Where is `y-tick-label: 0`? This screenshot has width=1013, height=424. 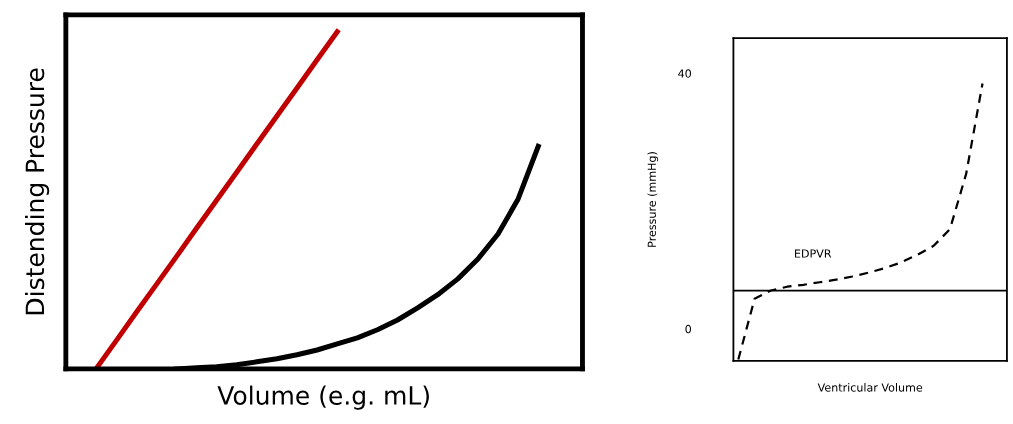 y-tick-label: 0 is located at coordinates (688, 329).